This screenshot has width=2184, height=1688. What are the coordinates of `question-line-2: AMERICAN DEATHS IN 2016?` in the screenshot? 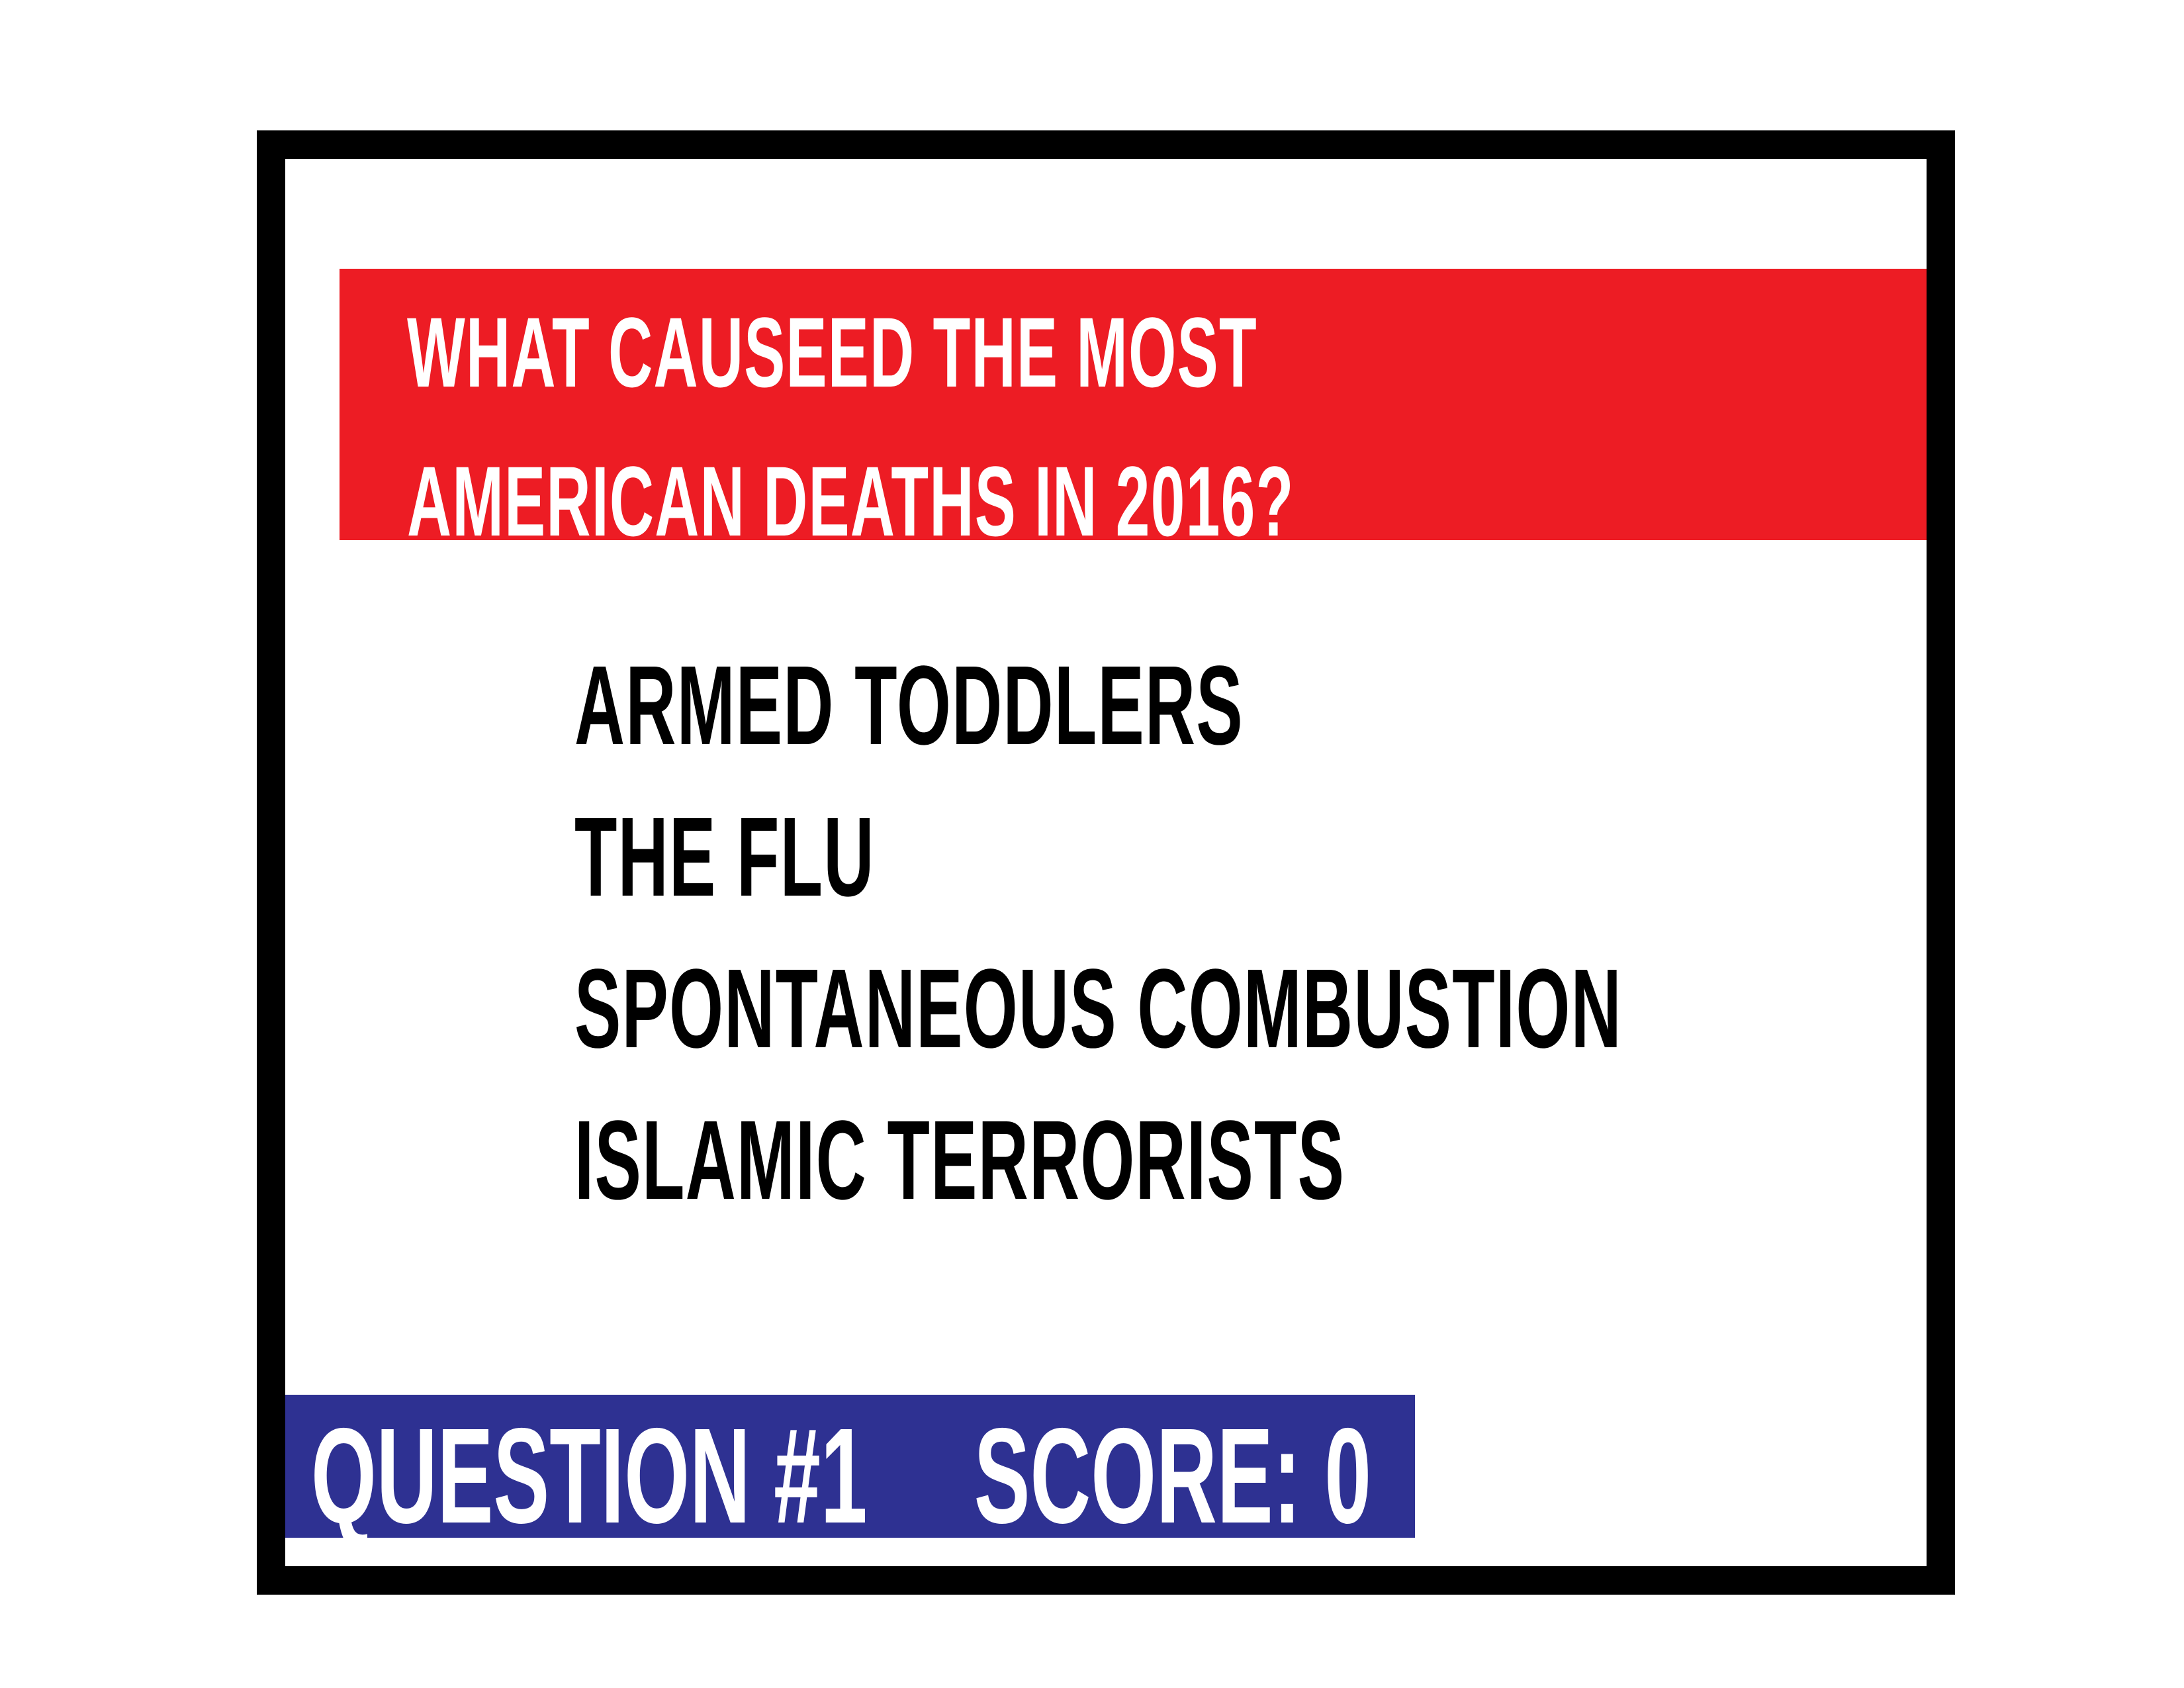 It's located at (851, 501).